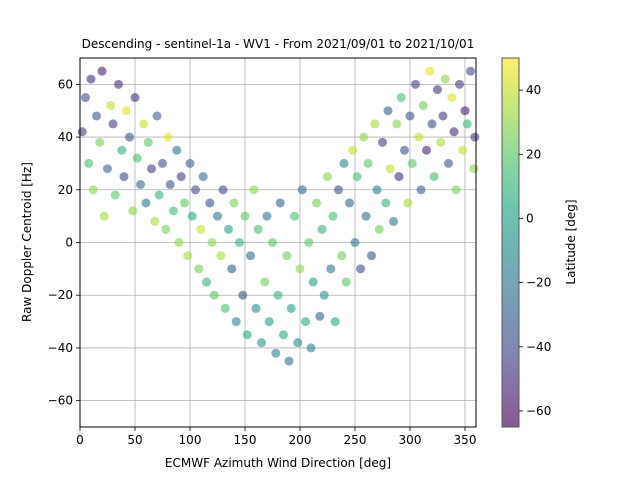 The height and width of the screenshot is (480, 640). Describe the element at coordinates (278, 463) in the screenshot. I see `x-axis-title: ECMWF Azimuth Wind Direction [deg]` at that location.